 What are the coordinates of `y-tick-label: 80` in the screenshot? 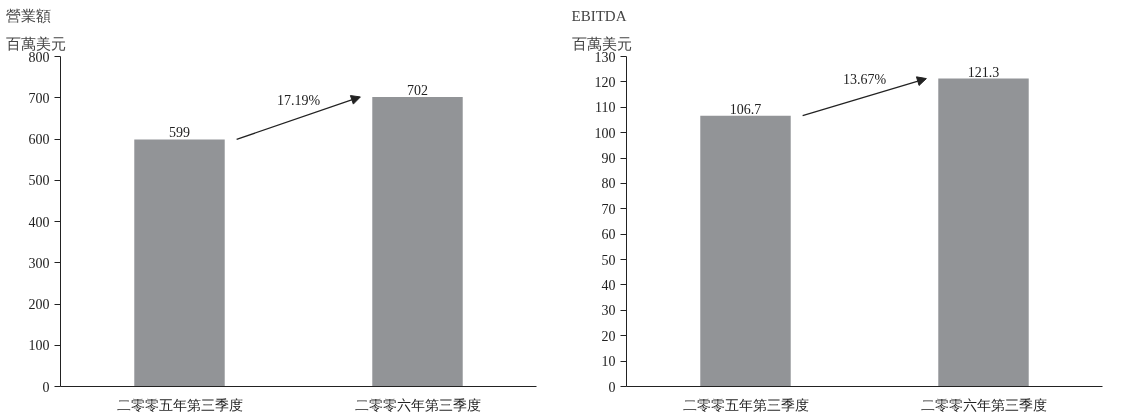 It's located at (608, 184).